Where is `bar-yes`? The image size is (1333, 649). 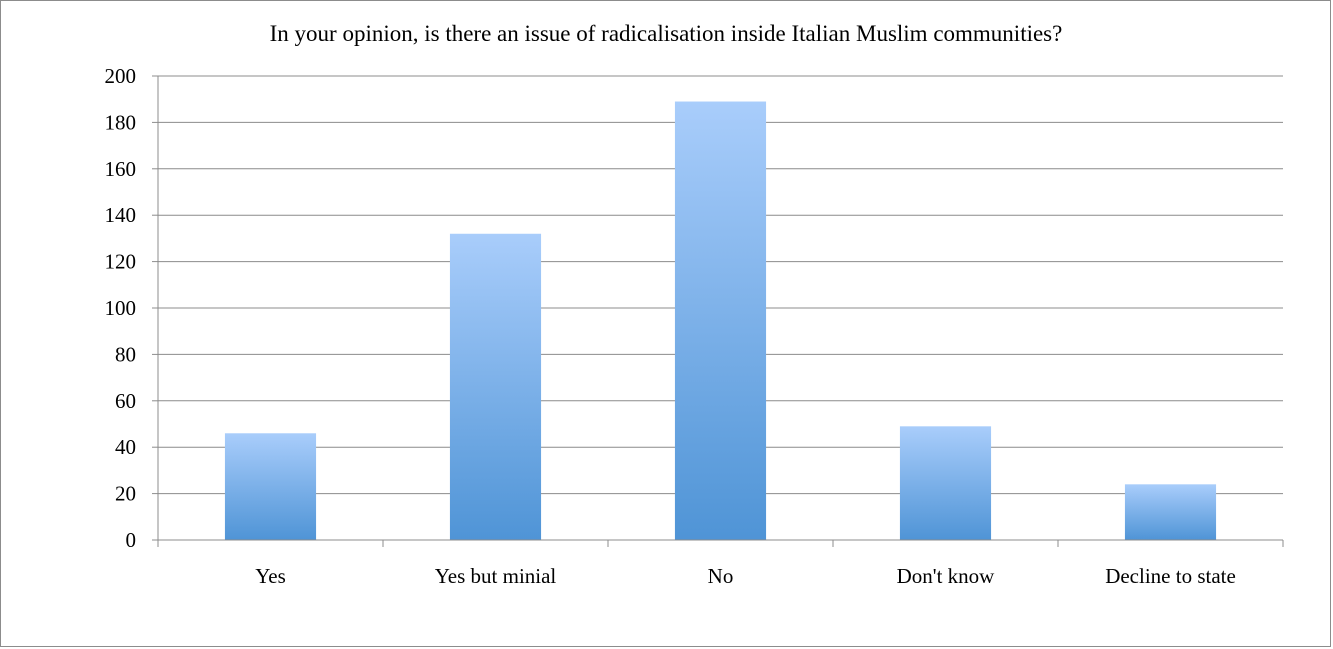 bar-yes is located at coordinates (270, 486).